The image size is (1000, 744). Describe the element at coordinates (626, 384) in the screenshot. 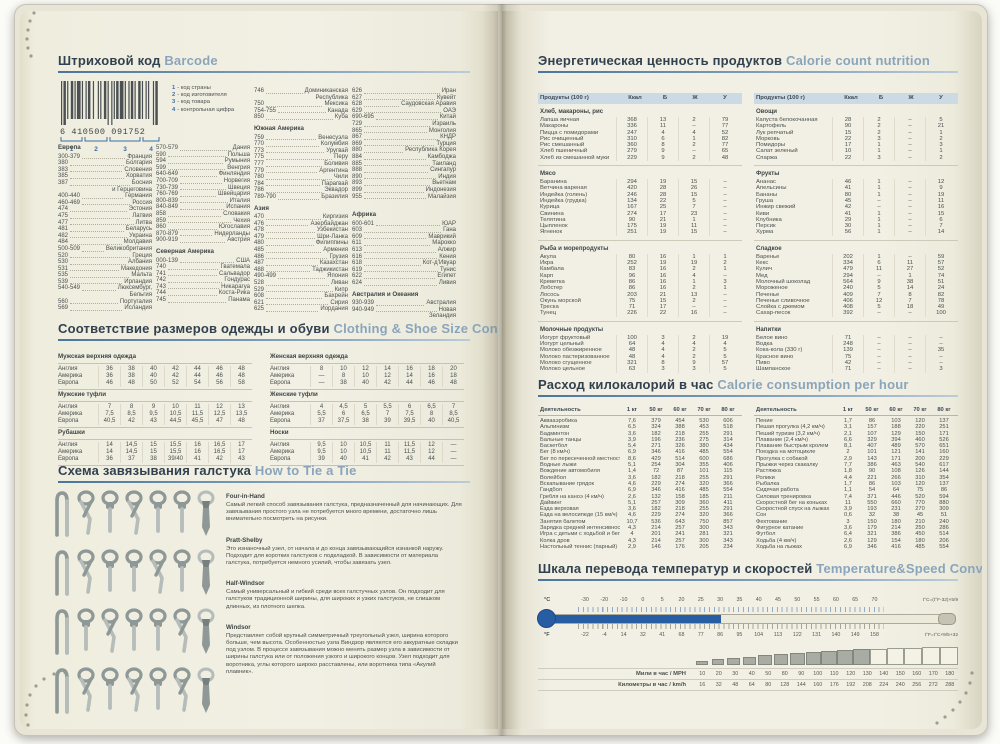

I see `title-ru: Расход килокалорий в час` at that location.